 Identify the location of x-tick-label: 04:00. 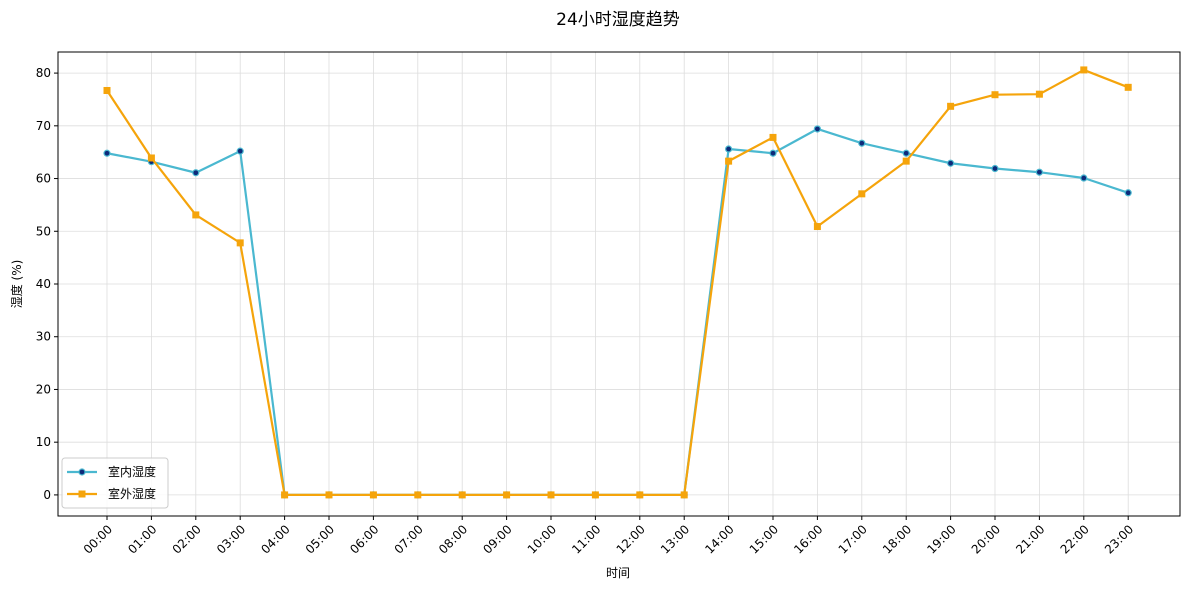
(275, 539).